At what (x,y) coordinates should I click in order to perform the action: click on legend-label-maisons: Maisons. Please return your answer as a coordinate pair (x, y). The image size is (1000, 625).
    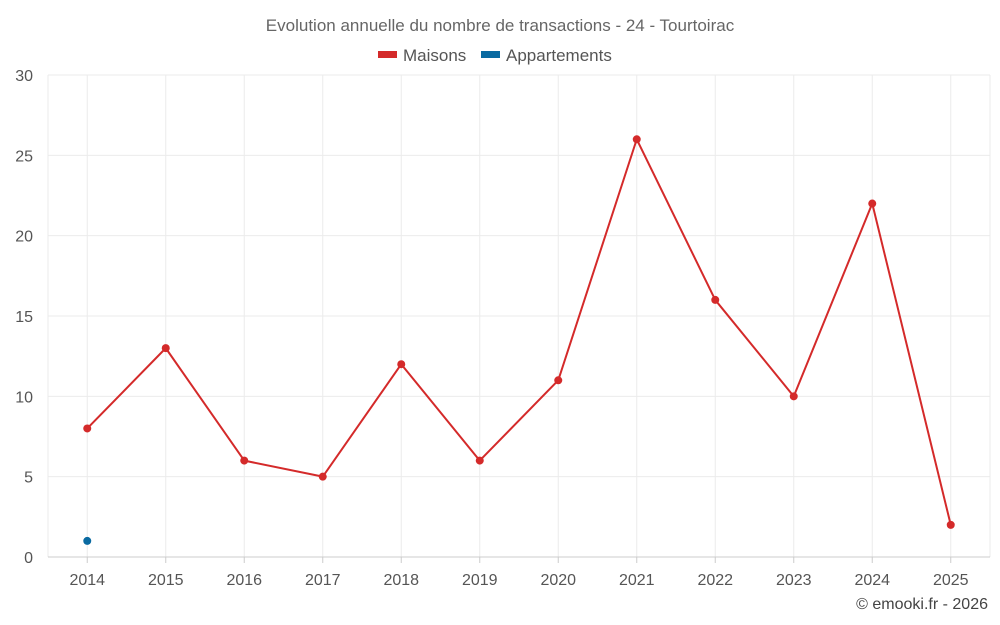
    Looking at the image, I should click on (434, 55).